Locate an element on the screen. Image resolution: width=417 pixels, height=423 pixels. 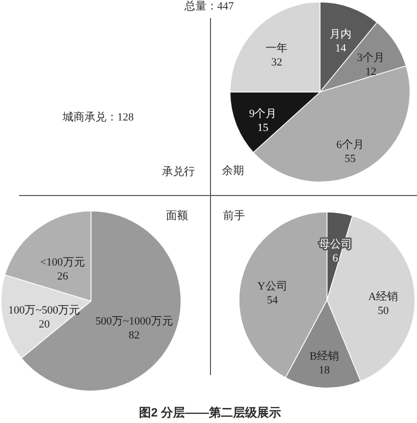
data-label: 55 is located at coordinates (350, 159).